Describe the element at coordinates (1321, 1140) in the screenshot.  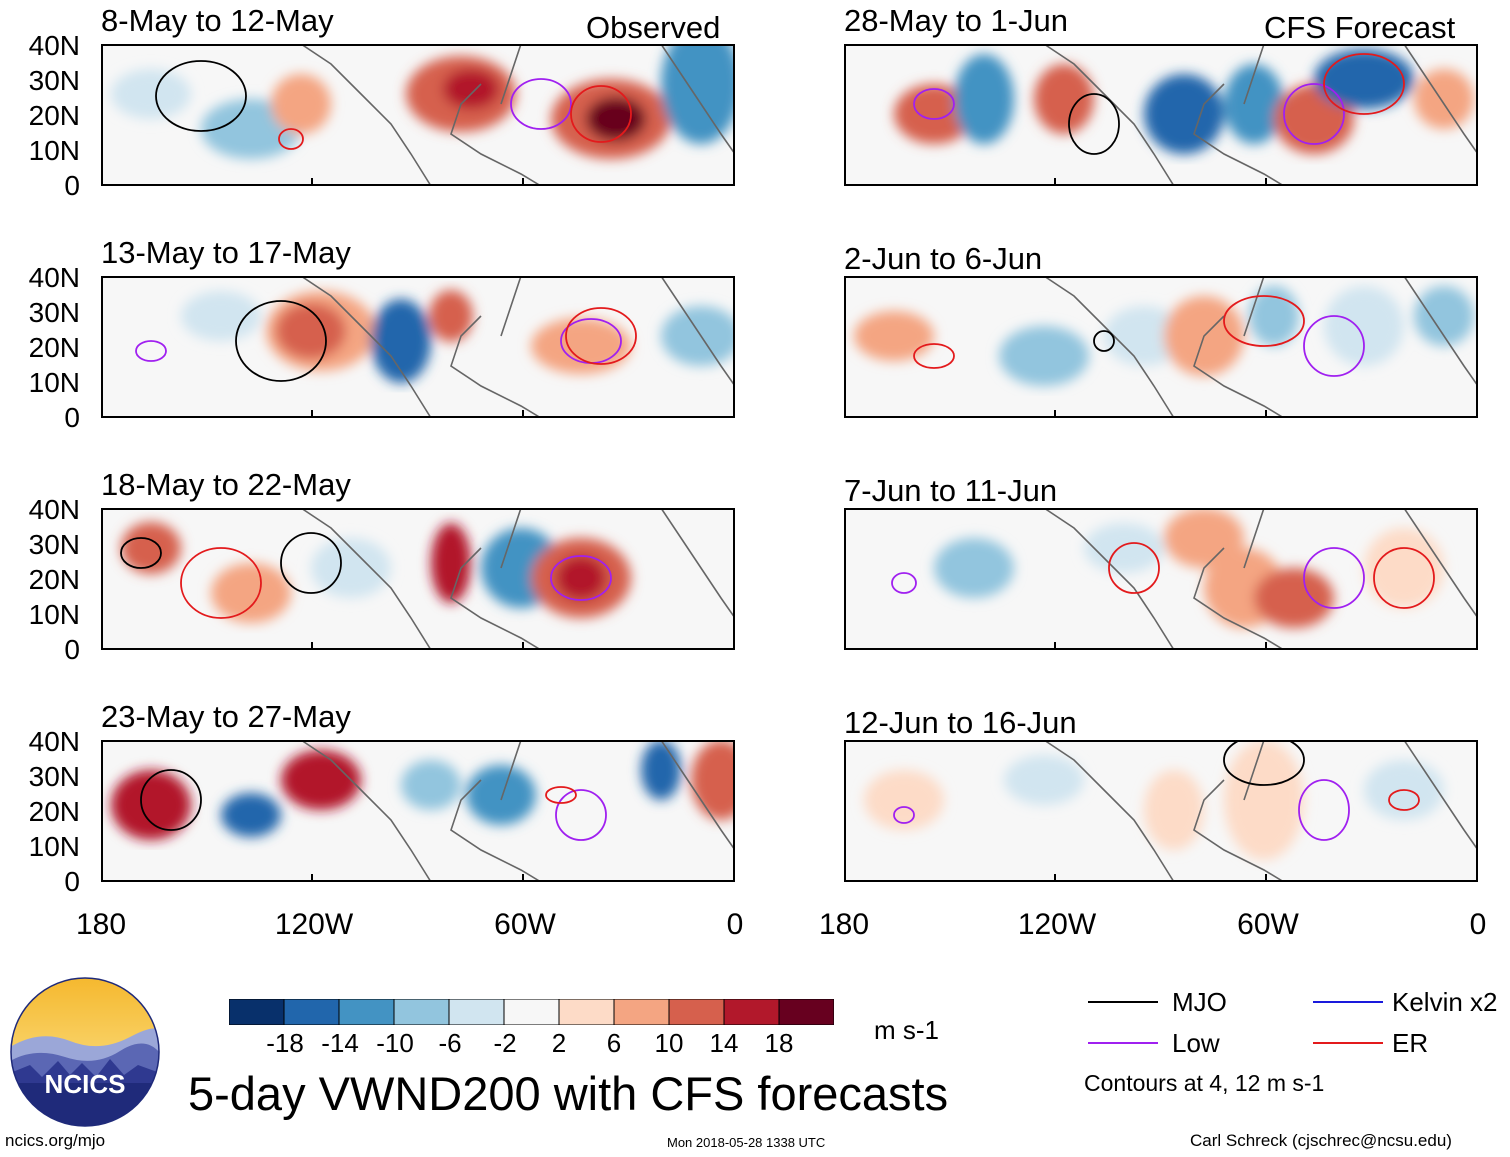
I see `author-credit: Carl Schreck (cjschrec@ncsu.edu)` at that location.